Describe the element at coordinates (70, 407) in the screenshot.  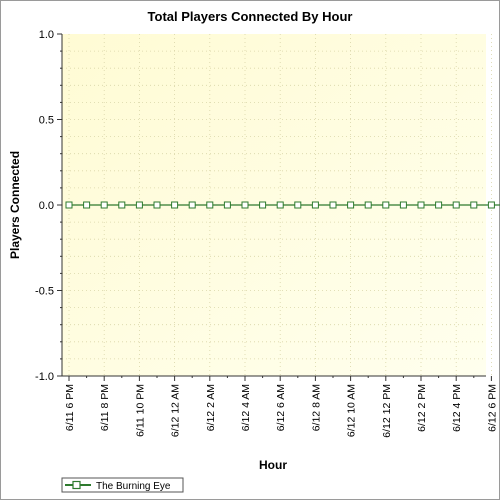
I see `x-tick-label: 6/11 6 PM` at that location.